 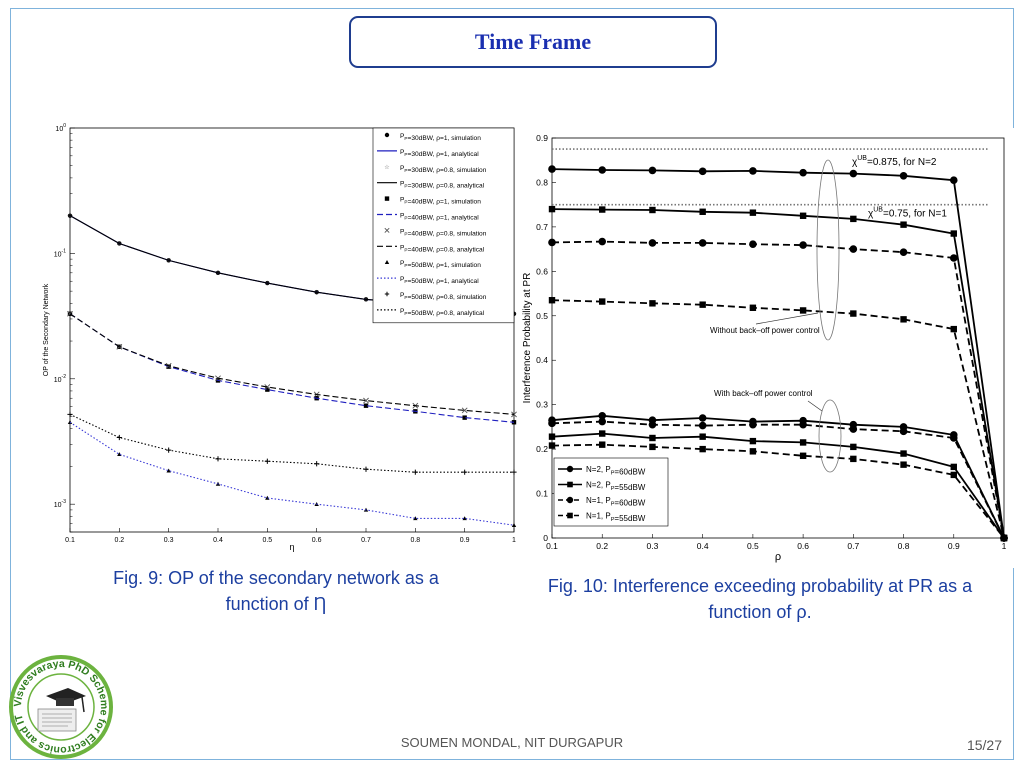 I want to click on x-axis-label: η, so click(x=291, y=547).